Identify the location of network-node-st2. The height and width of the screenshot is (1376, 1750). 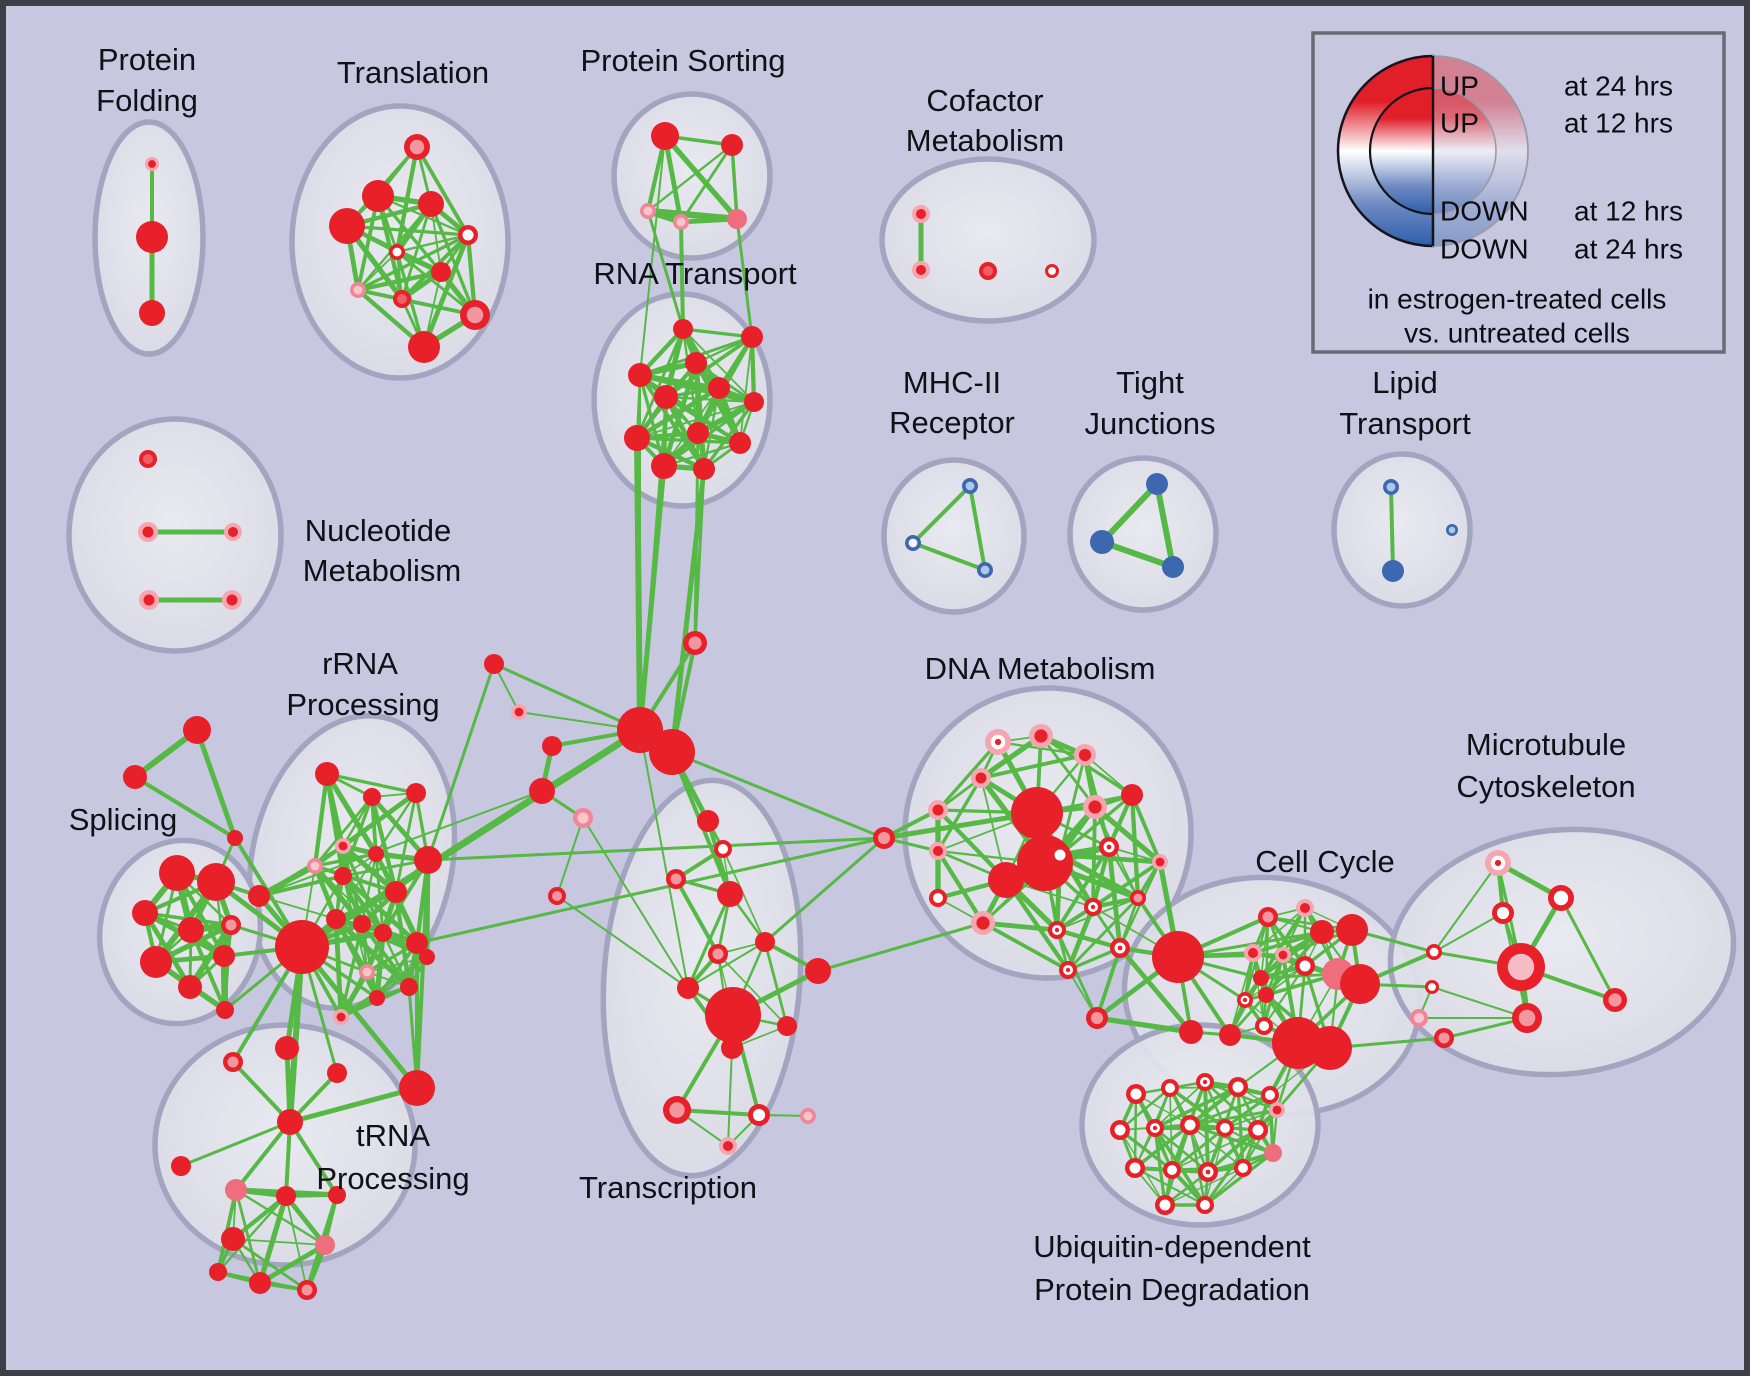
(135, 777).